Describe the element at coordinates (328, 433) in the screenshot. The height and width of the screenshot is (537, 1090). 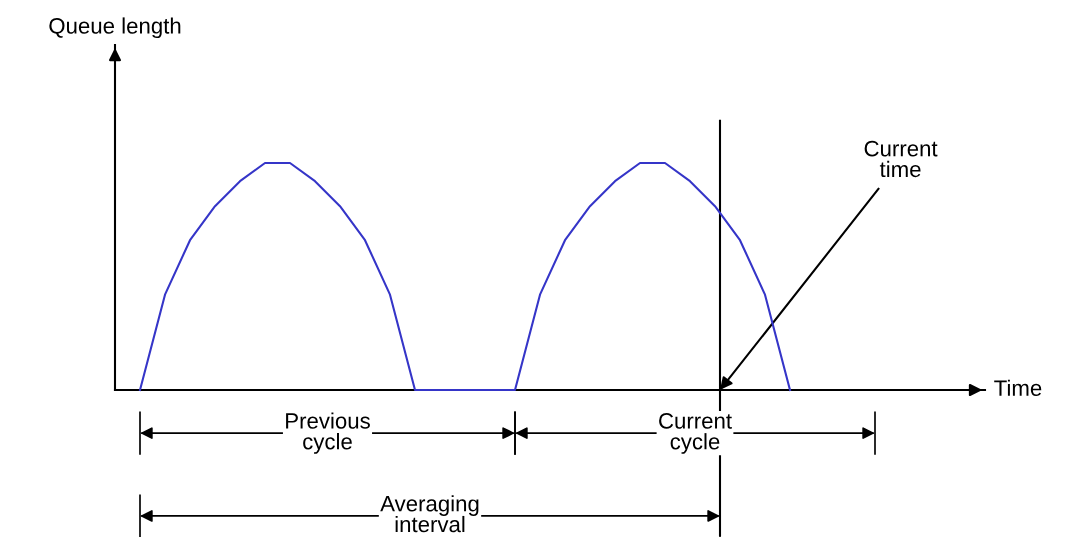
I see `text: Previous cycle` at that location.